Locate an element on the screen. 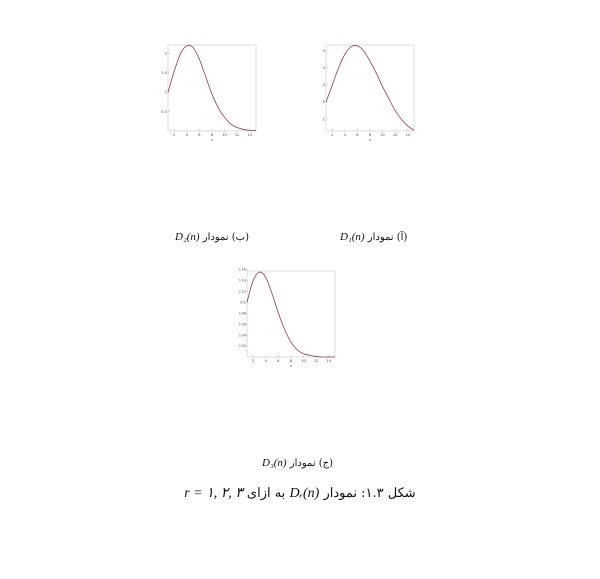 This screenshot has width=600, height=579. y-tick-label: 0.12 is located at coordinates (242, 291).